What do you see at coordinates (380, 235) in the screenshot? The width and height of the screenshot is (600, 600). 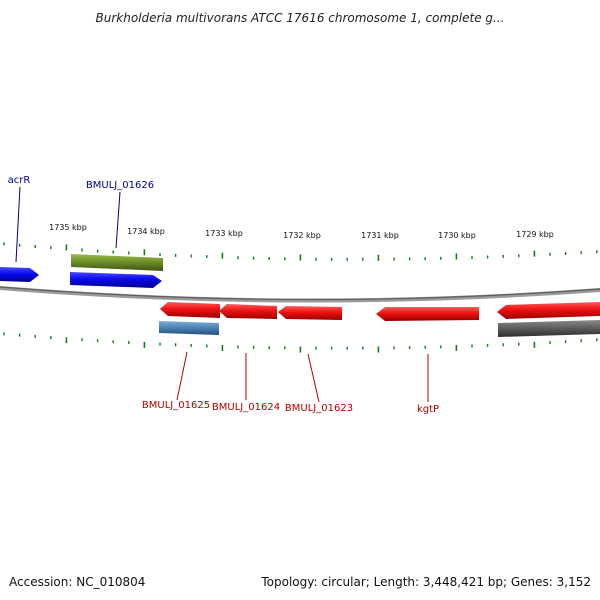 I see `ruler-label-1731: 1731 kbp` at bounding box center [380, 235].